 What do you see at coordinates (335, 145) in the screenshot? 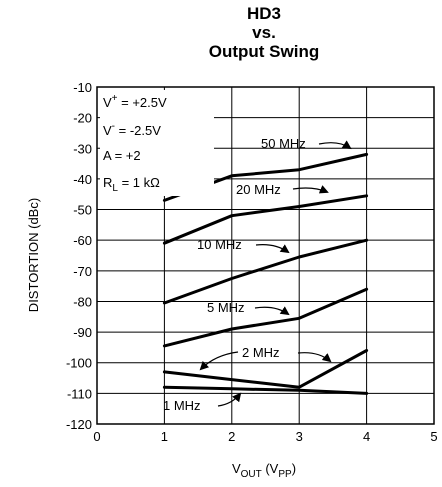
I see `arrow-50mhz` at bounding box center [335, 145].